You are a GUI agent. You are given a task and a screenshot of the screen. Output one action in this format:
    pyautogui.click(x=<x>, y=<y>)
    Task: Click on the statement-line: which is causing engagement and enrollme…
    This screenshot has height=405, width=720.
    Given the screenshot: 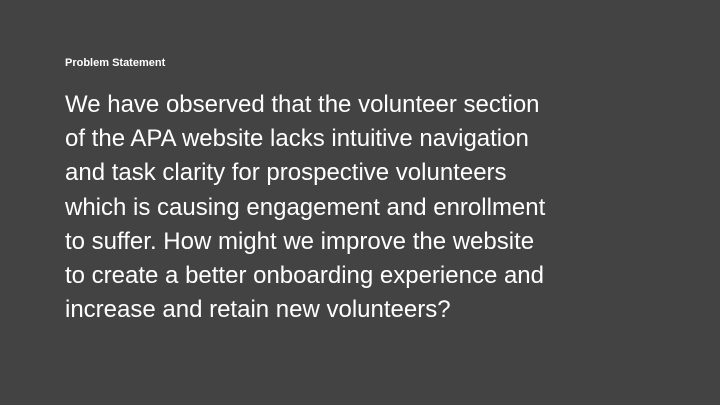 What is the action you would take?
    pyautogui.click(x=305, y=207)
    